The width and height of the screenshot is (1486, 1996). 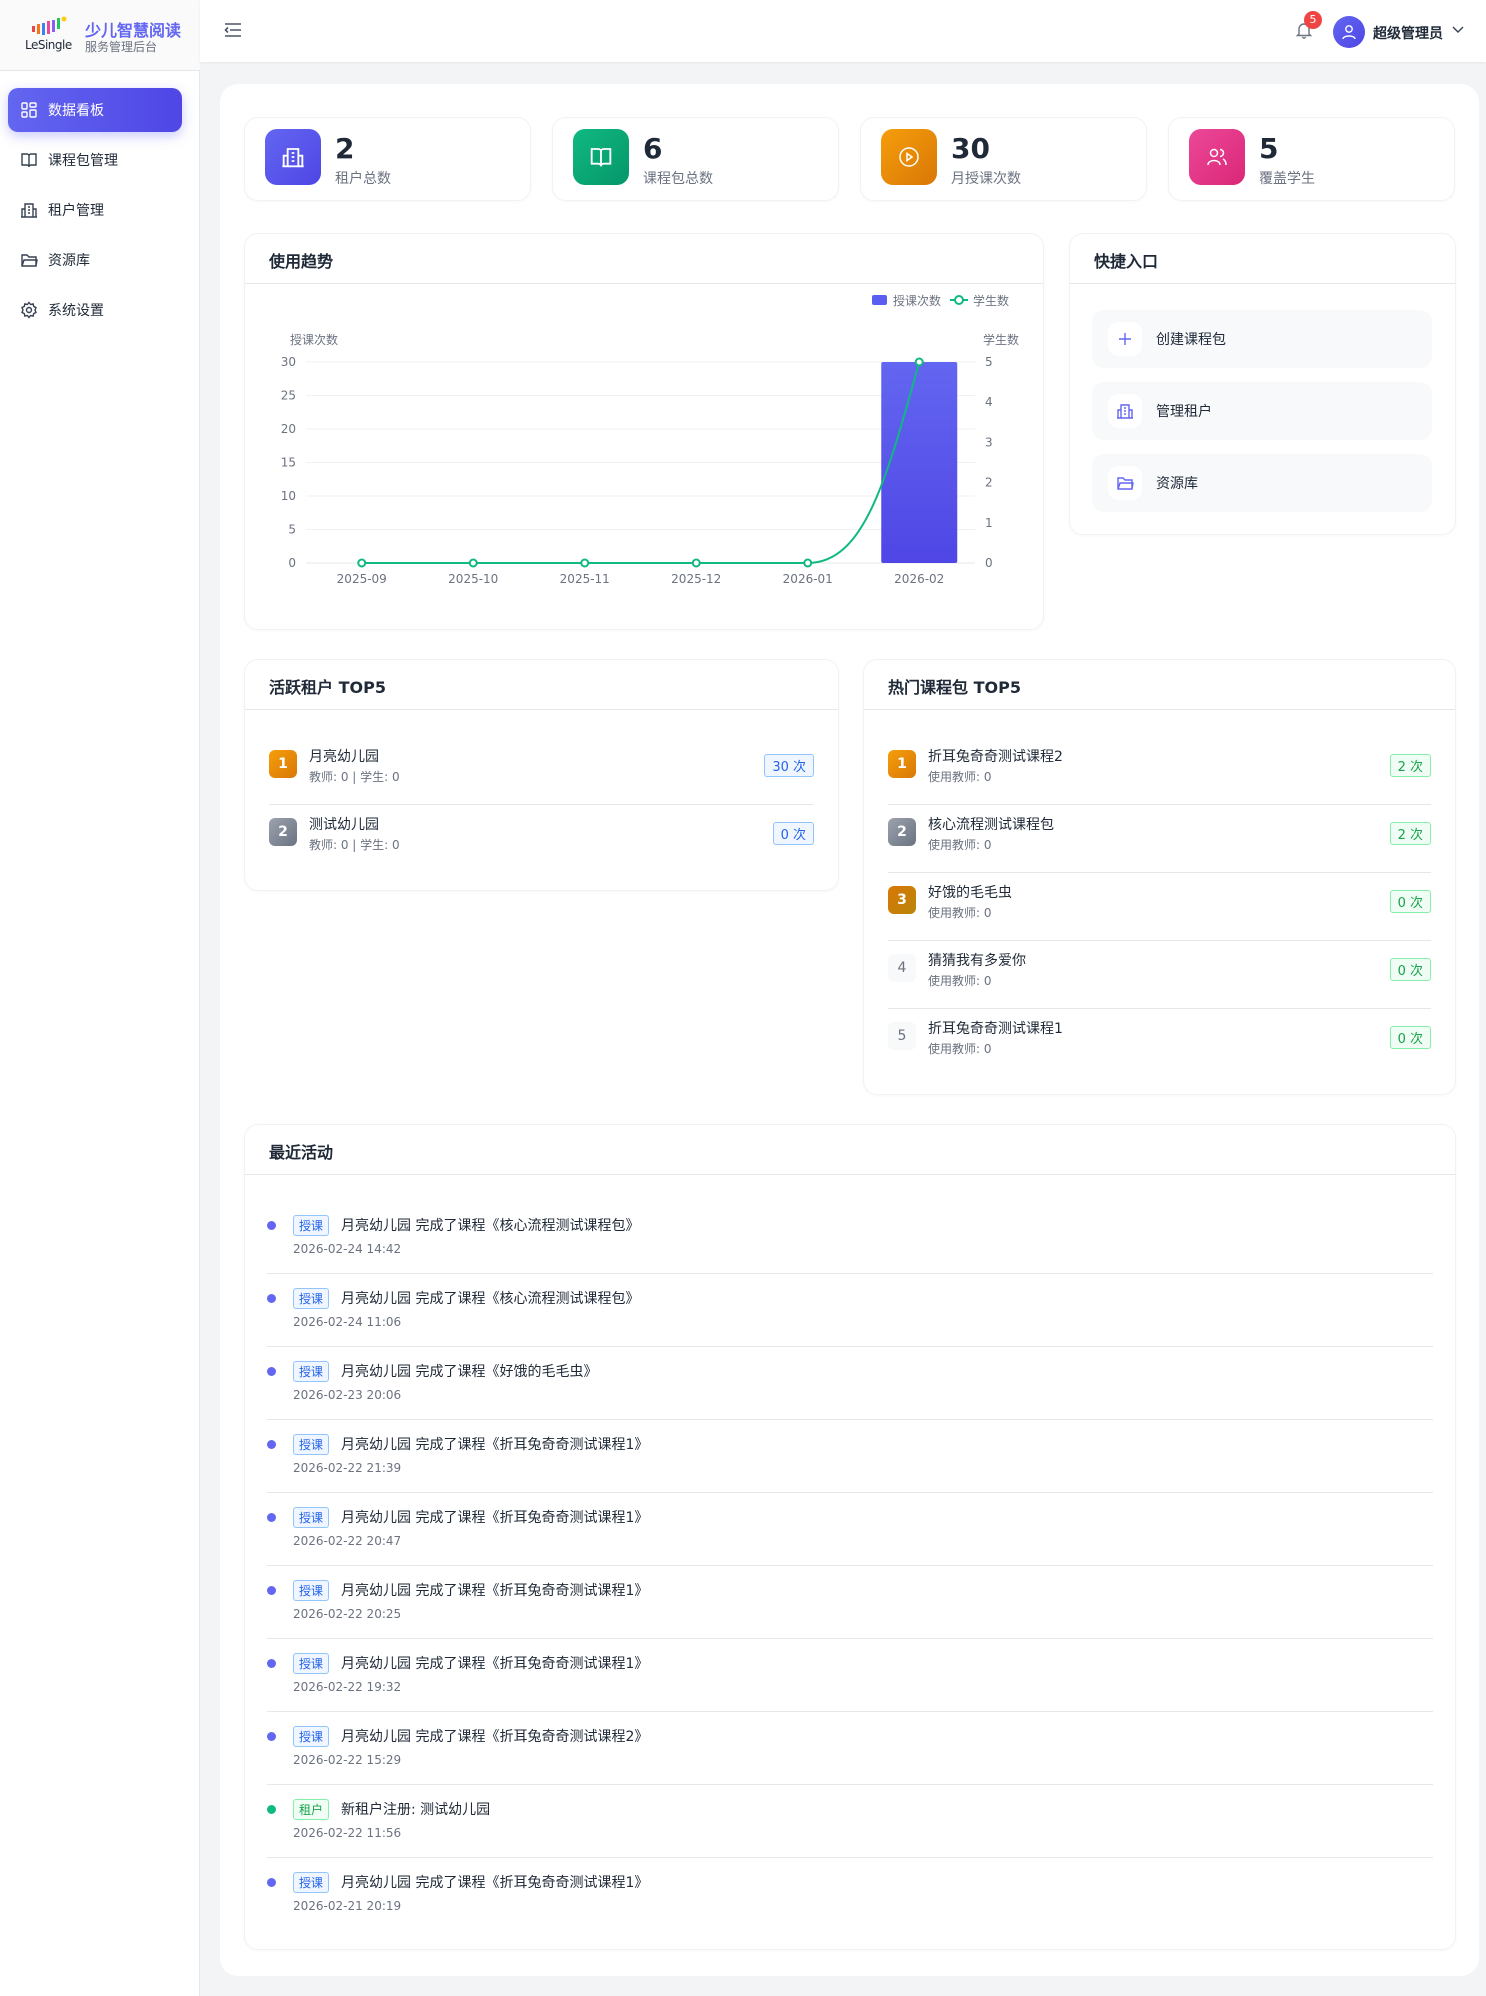 I want to click on x-tick: 2025-09, so click(x=362, y=579).